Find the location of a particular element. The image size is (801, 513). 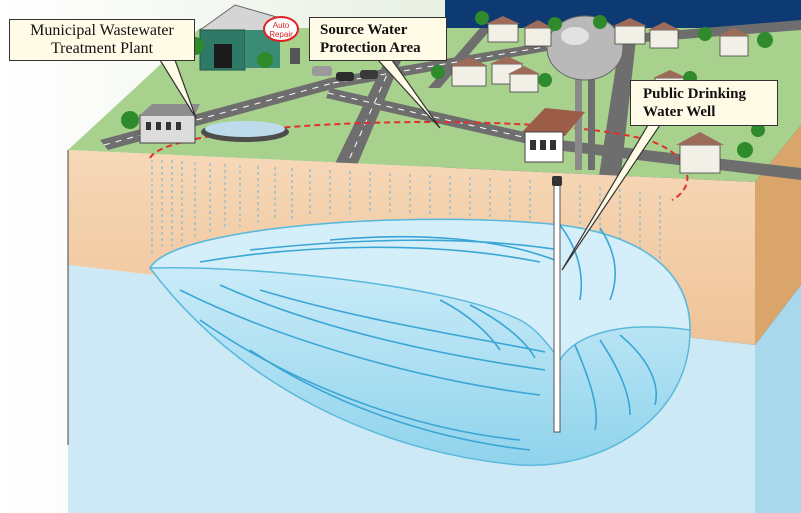

treatment-plant is located at coordinates (214, 124).